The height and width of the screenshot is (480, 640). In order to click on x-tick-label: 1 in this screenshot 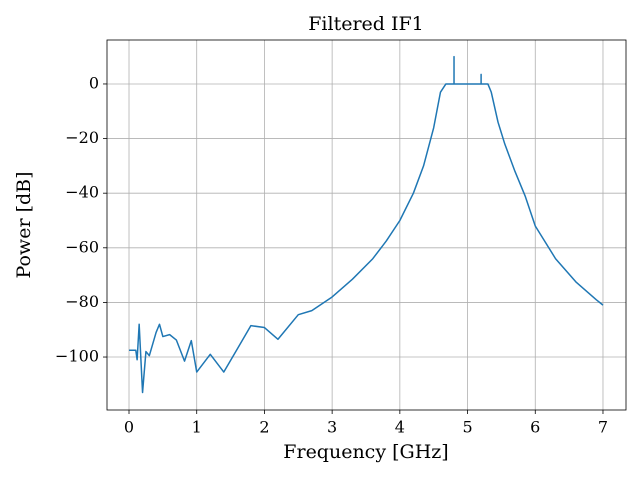, I will do `click(197, 427)`.